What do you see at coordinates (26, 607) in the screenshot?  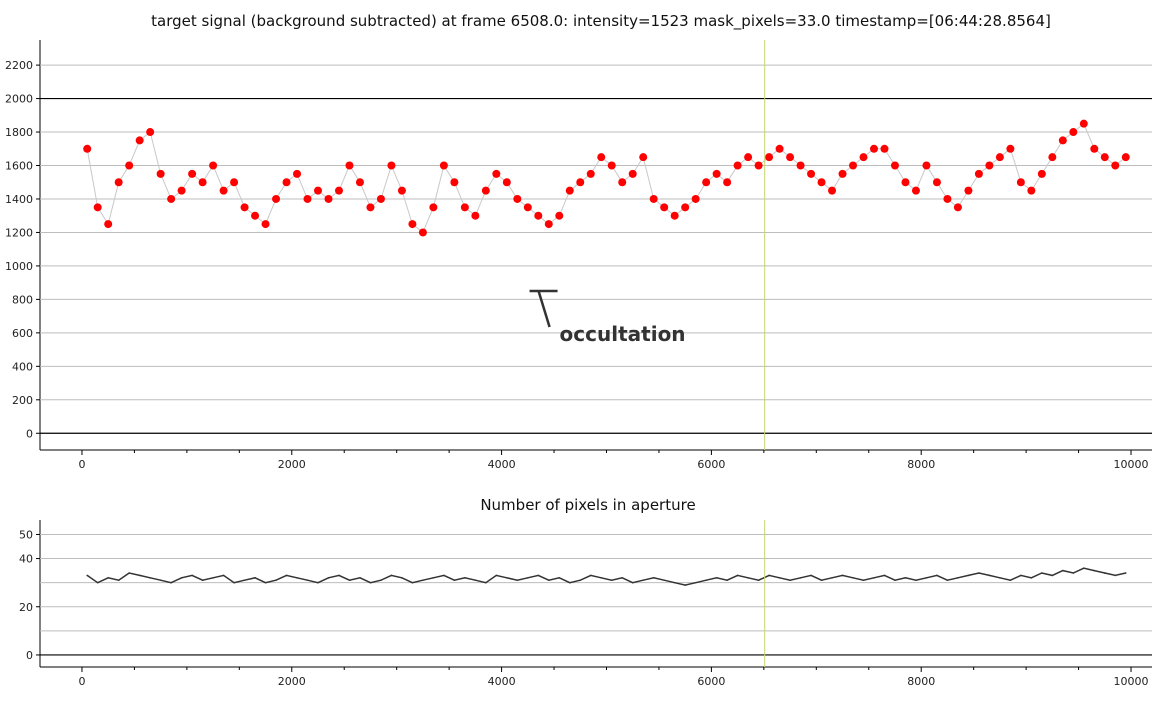 I see `y-tick-label: 20` at bounding box center [26, 607].